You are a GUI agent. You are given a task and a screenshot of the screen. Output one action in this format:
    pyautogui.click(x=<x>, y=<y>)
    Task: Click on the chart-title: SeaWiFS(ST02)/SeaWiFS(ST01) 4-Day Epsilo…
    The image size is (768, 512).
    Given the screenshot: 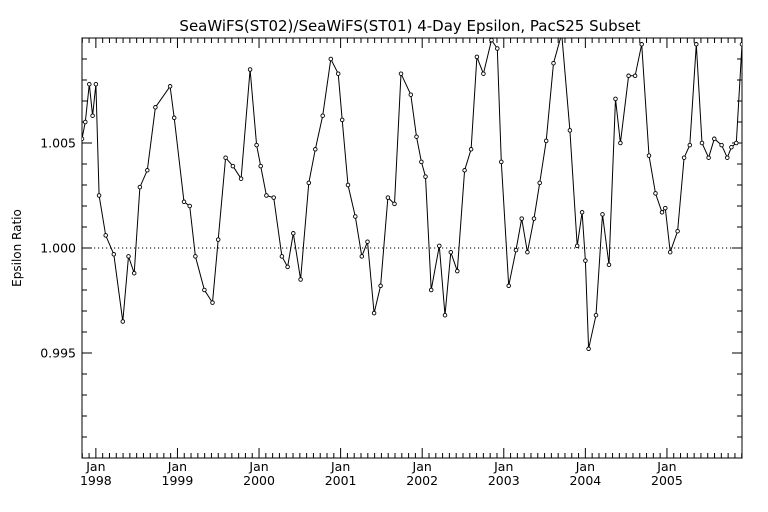 What is the action you would take?
    pyautogui.click(x=409, y=26)
    